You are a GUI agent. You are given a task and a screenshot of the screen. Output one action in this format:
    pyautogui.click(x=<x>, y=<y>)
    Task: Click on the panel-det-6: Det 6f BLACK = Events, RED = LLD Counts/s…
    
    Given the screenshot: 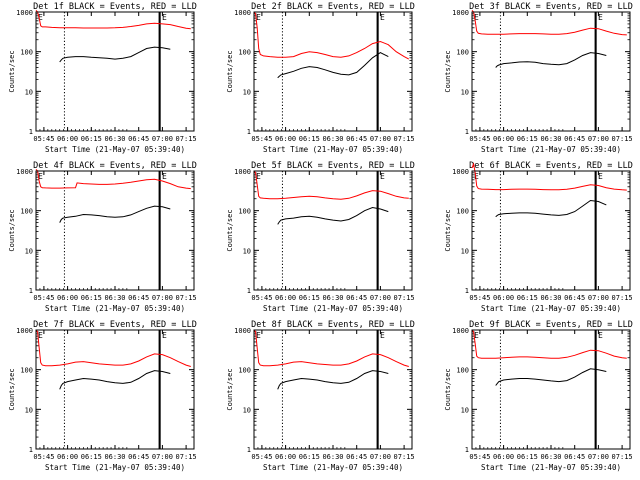 What is the action you would take?
    pyautogui.click(x=538, y=237)
    